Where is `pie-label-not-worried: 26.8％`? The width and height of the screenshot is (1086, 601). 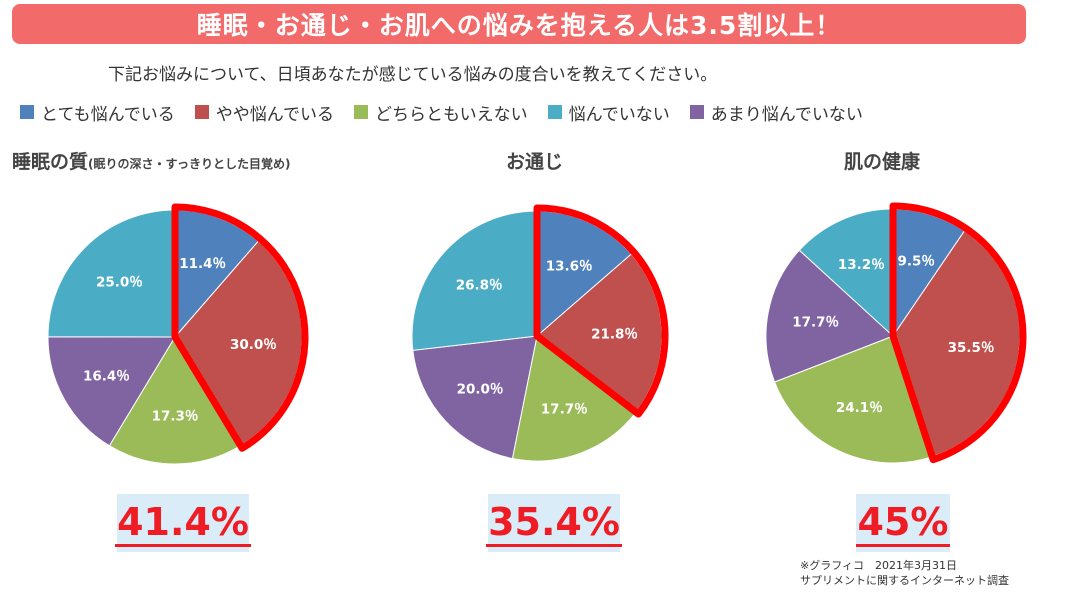
pie-label-not-worried: 26.8％ is located at coordinates (479, 285).